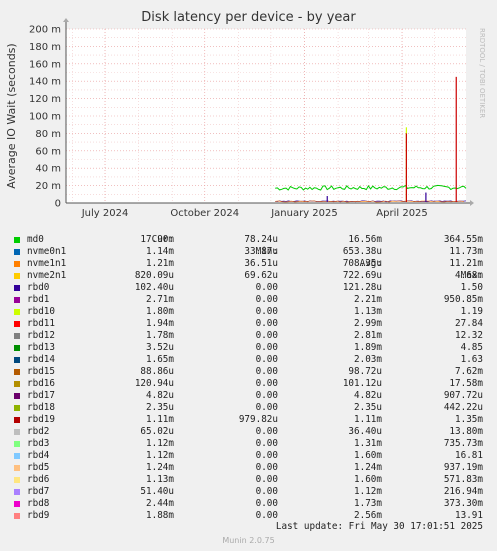 This screenshot has width=497, height=551. I want to click on legend-name: nvme2n1, so click(47, 275).